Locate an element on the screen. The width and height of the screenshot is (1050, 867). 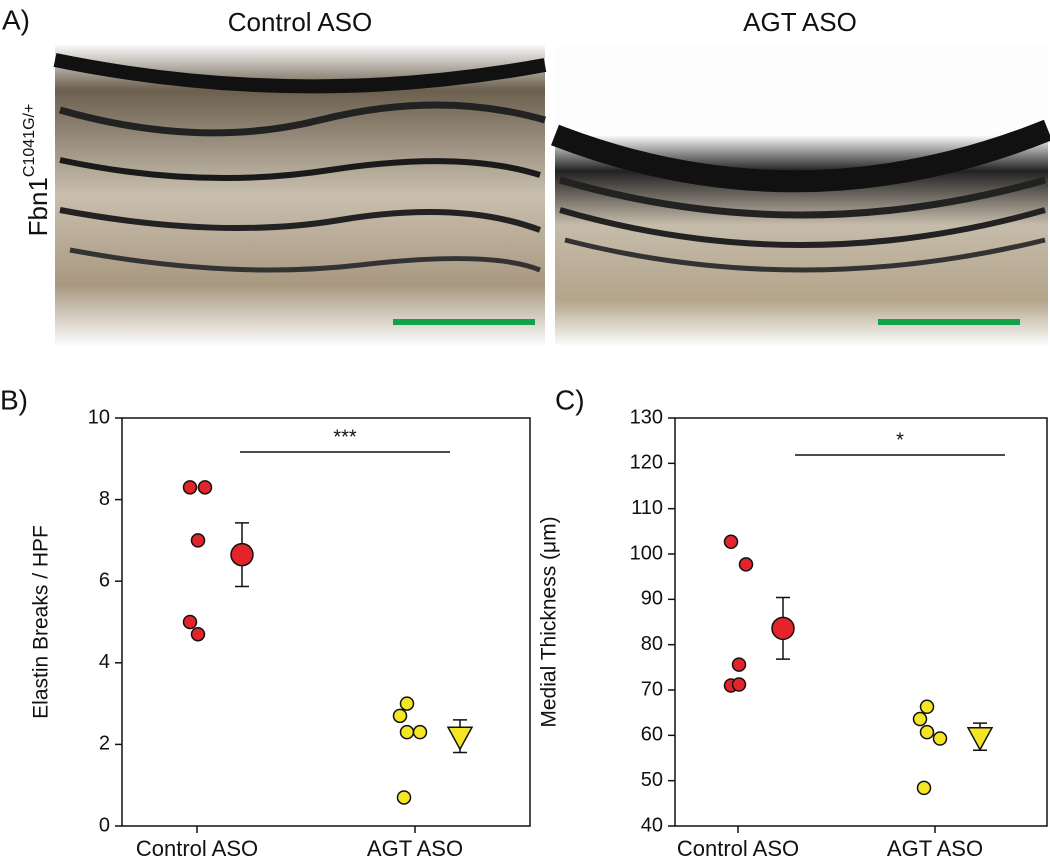
y-tick-label: 4 is located at coordinates (104, 662).